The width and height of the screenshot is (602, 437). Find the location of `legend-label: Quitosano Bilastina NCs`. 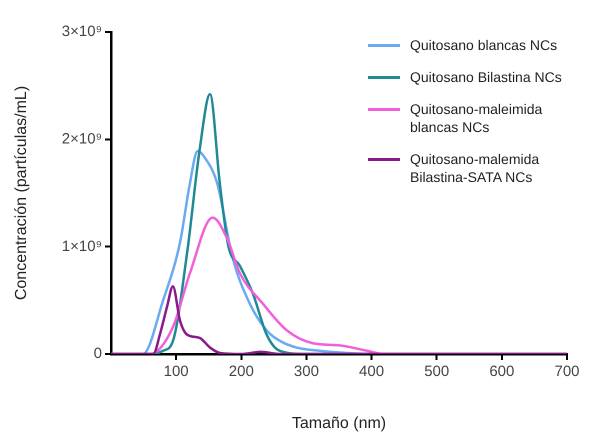

legend-label: Quitosano Bilastina NCs is located at coordinates (486, 77).